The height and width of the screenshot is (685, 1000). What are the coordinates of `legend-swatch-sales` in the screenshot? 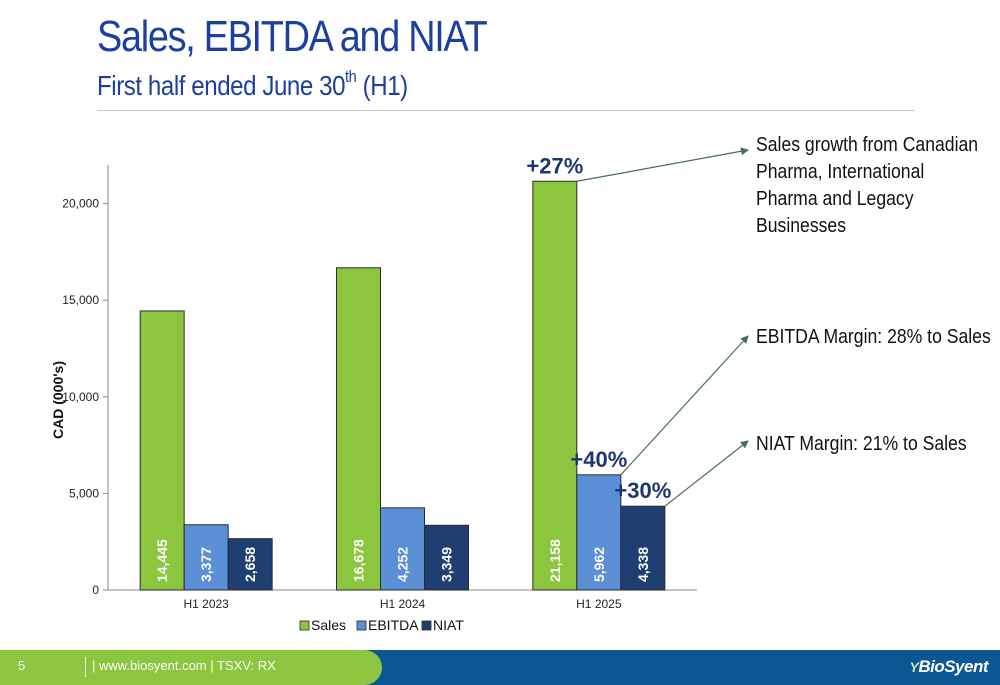 It's located at (304, 625).